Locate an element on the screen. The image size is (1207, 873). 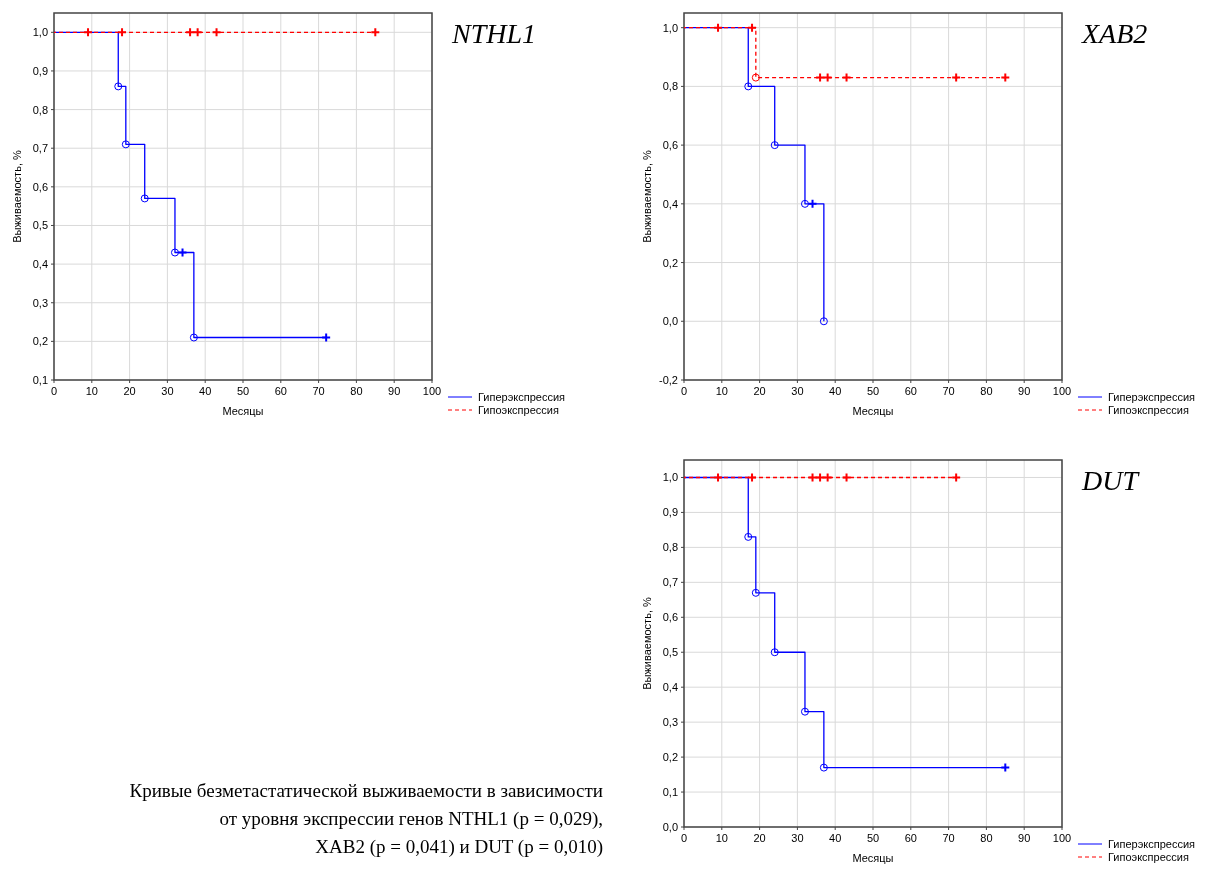
chart-title: XAB2 is located at coordinates (1114, 33).